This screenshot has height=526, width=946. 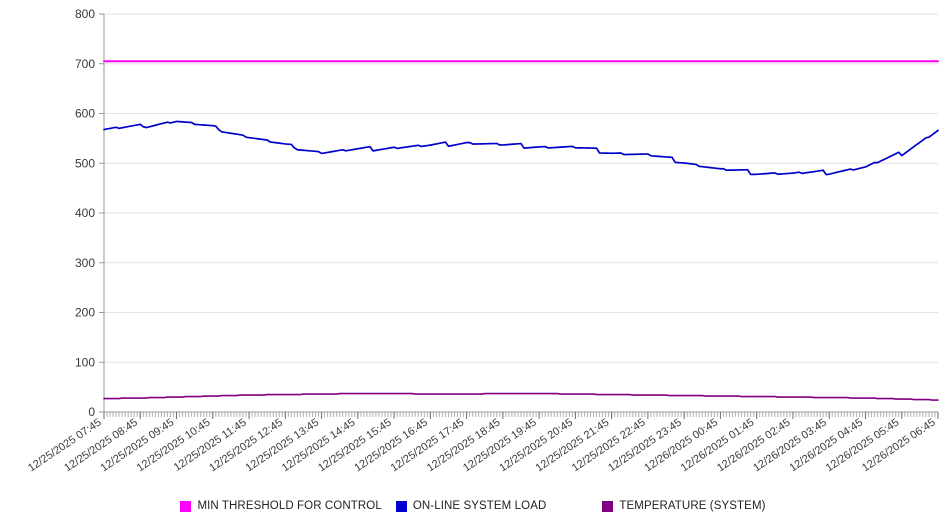 I want to click on y-axis-tick-label: 200, so click(x=85, y=313).